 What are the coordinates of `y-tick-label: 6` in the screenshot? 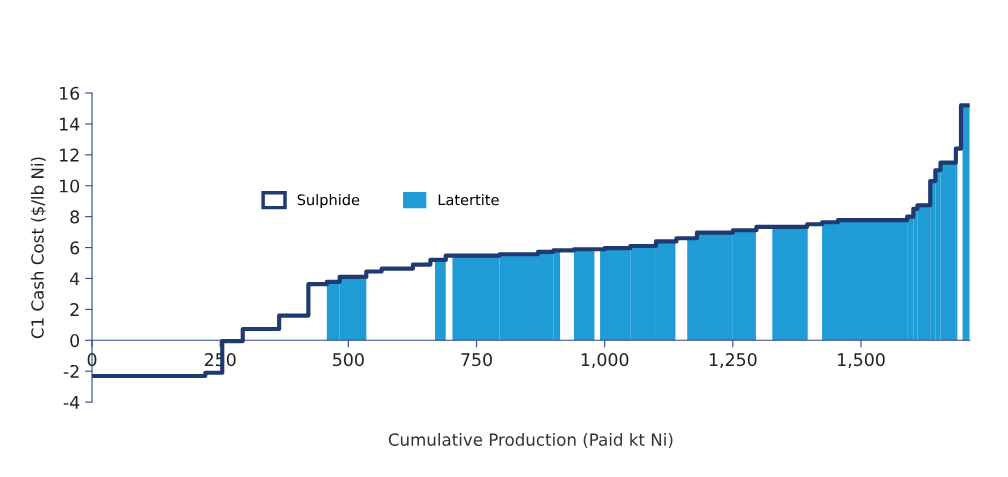 It's located at (75, 248).